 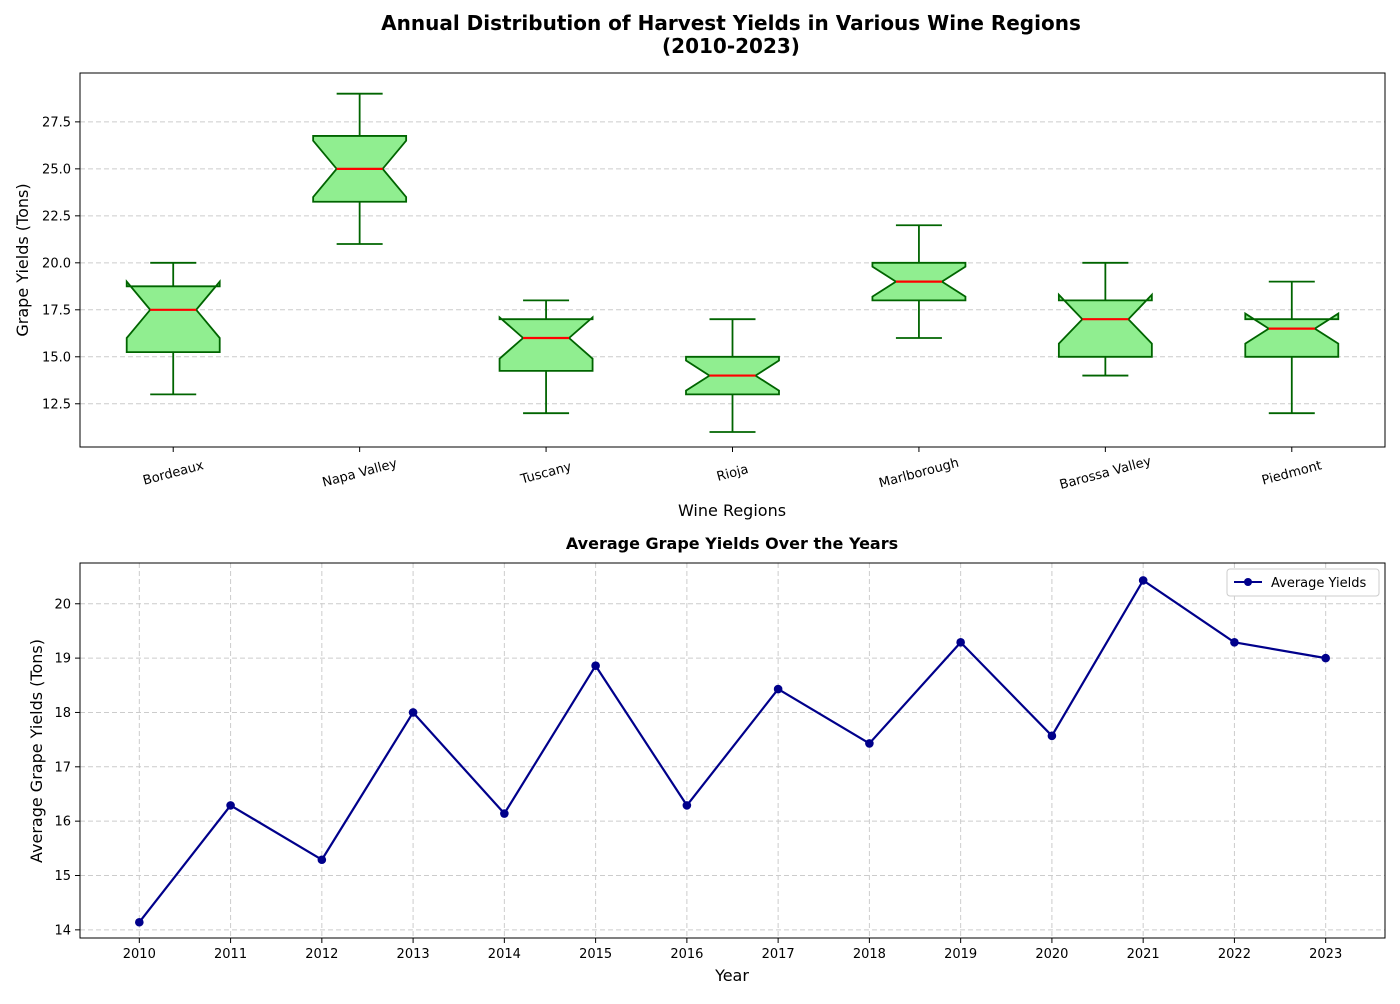 I want to click on line-x-tick-label: 2023, so click(x=1325, y=954).